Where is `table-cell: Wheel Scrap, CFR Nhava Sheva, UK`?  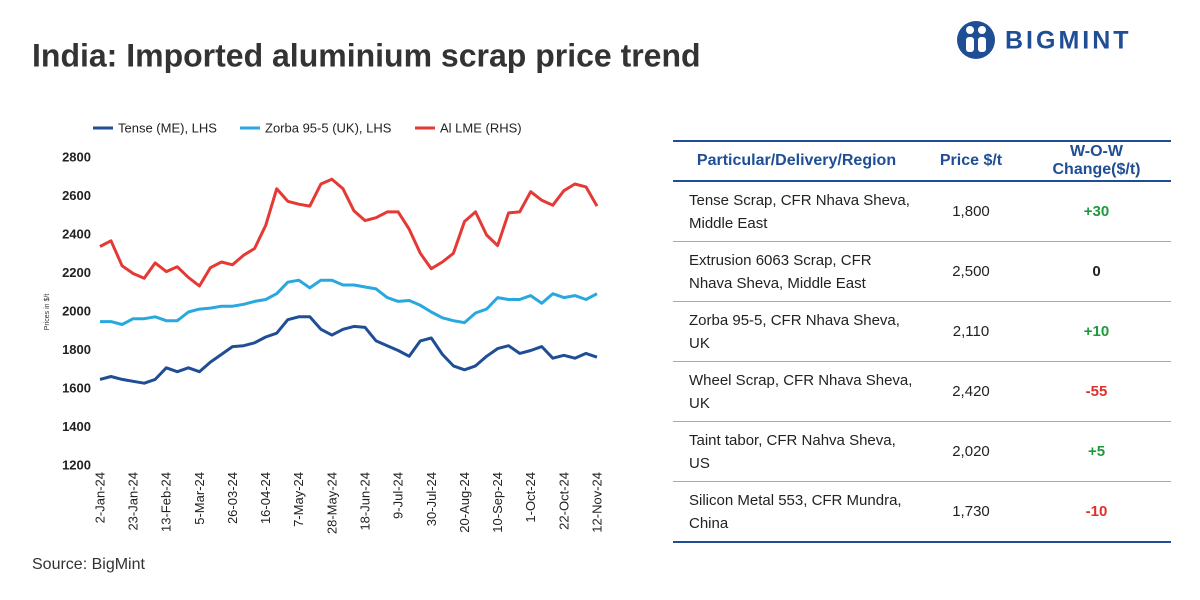
table-cell: Wheel Scrap, CFR Nhava Sheva, UK is located at coordinates (796, 391).